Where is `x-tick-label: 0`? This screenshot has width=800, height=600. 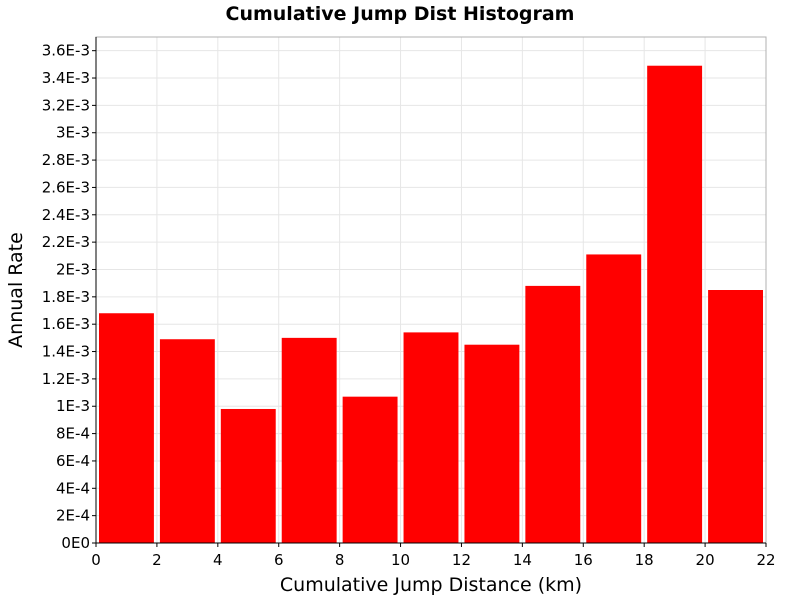
x-tick-label: 0 is located at coordinates (96, 560).